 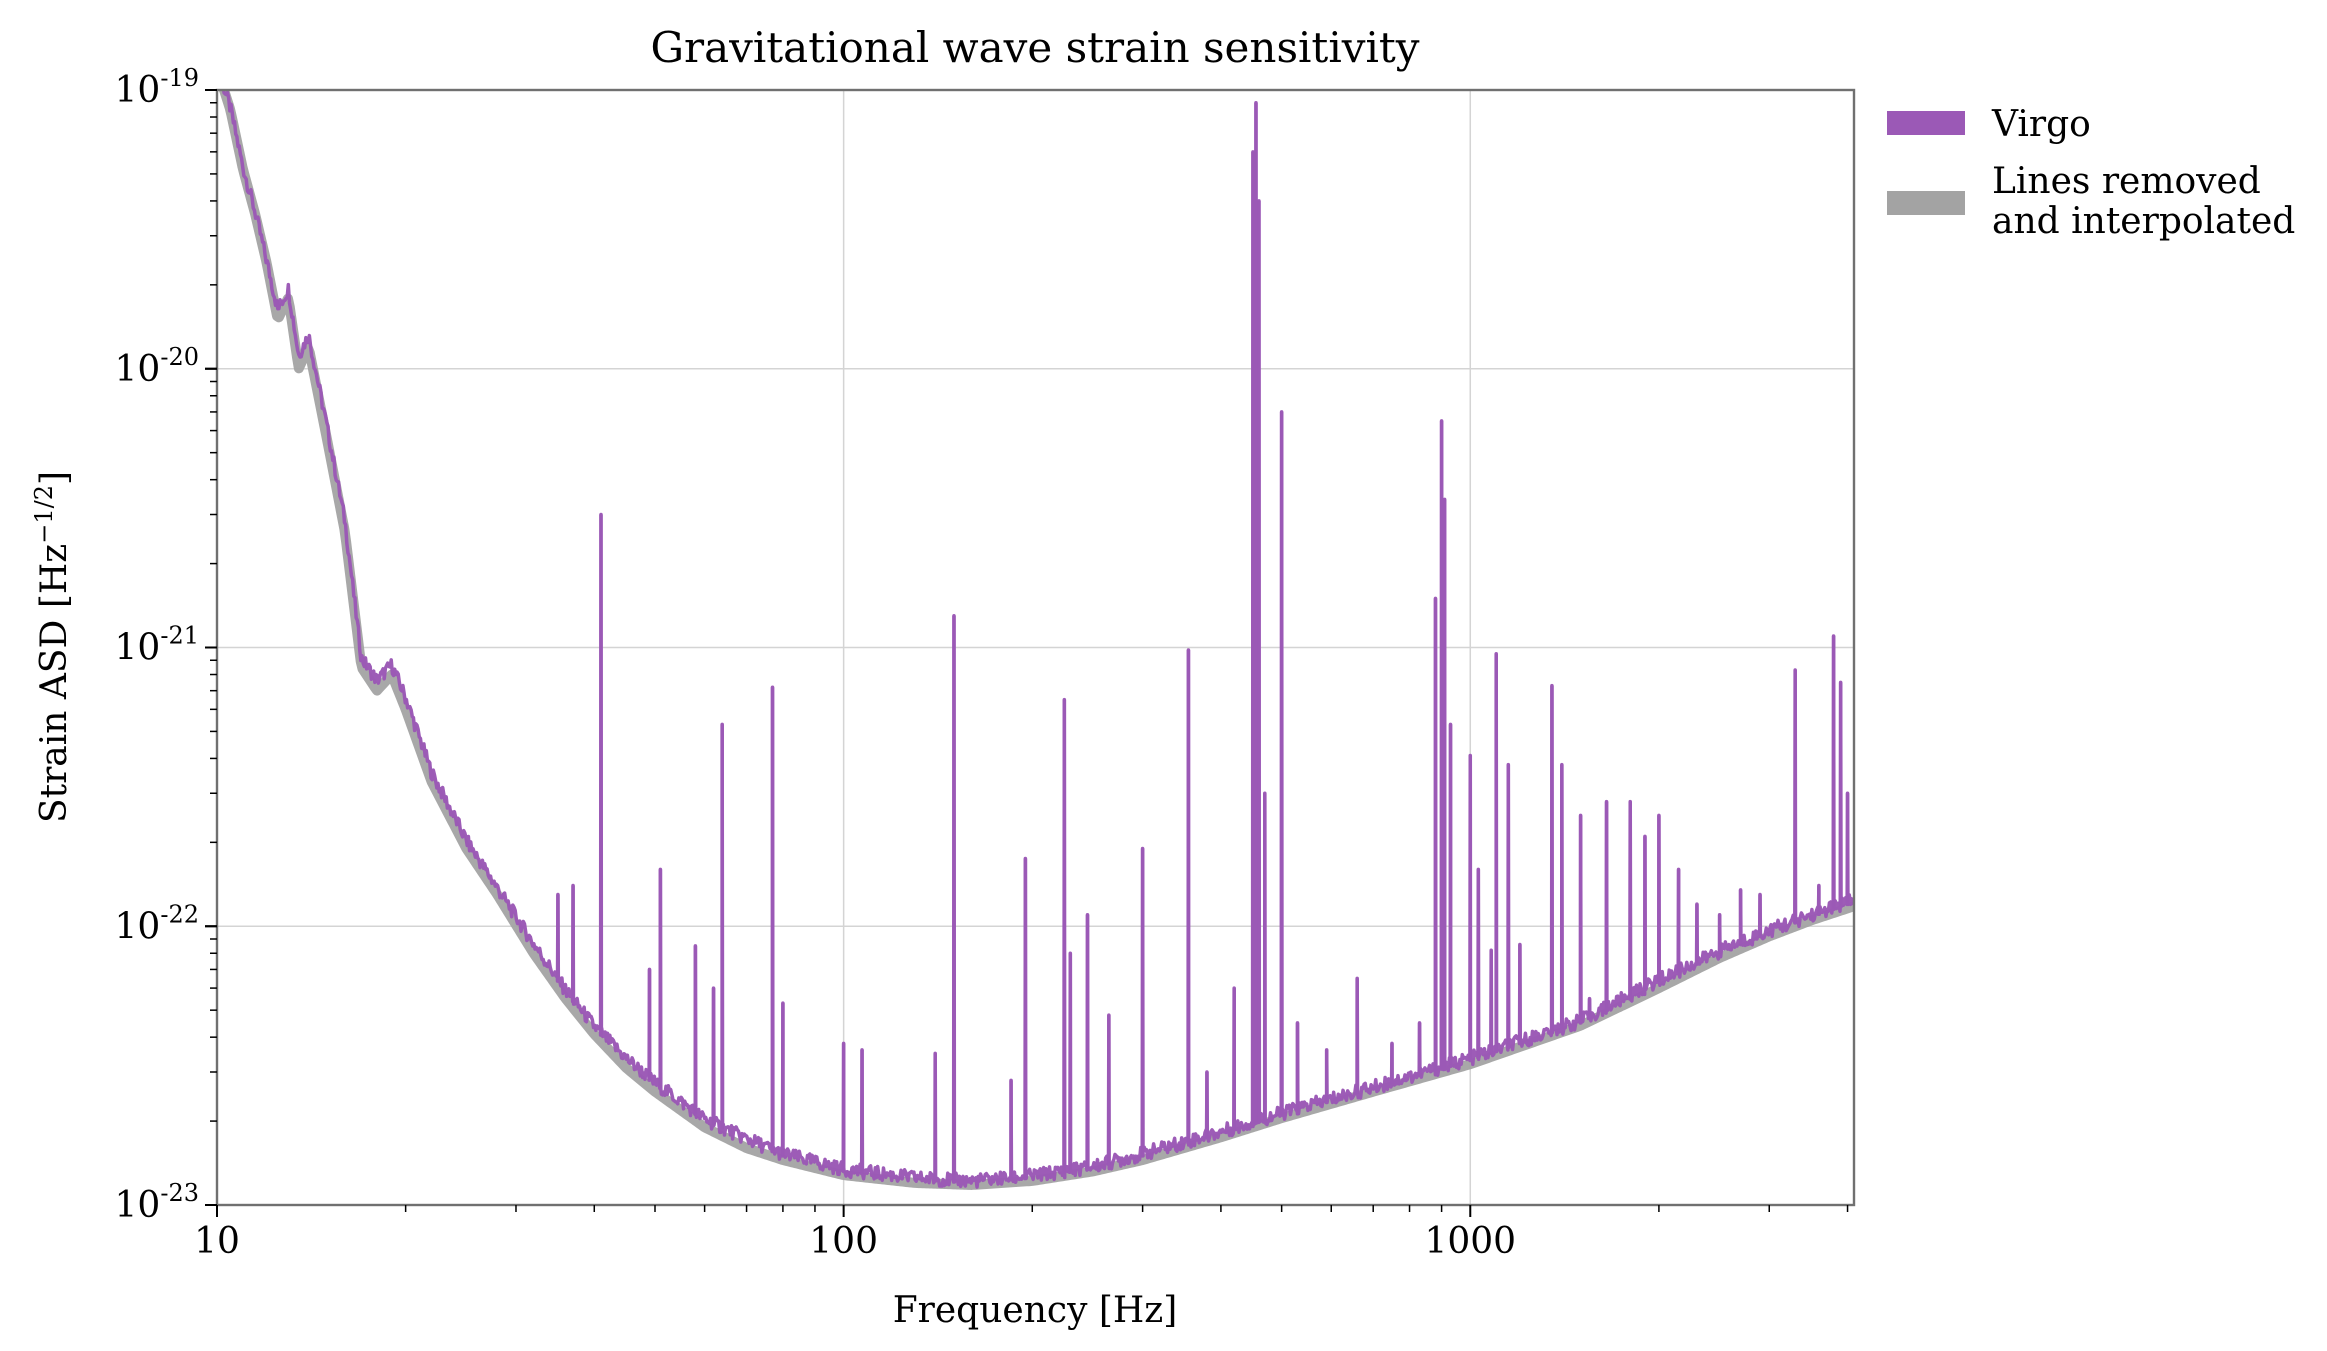 What do you see at coordinates (1035, 1310) in the screenshot?
I see `x-axis-label: Frequency [Hz]` at bounding box center [1035, 1310].